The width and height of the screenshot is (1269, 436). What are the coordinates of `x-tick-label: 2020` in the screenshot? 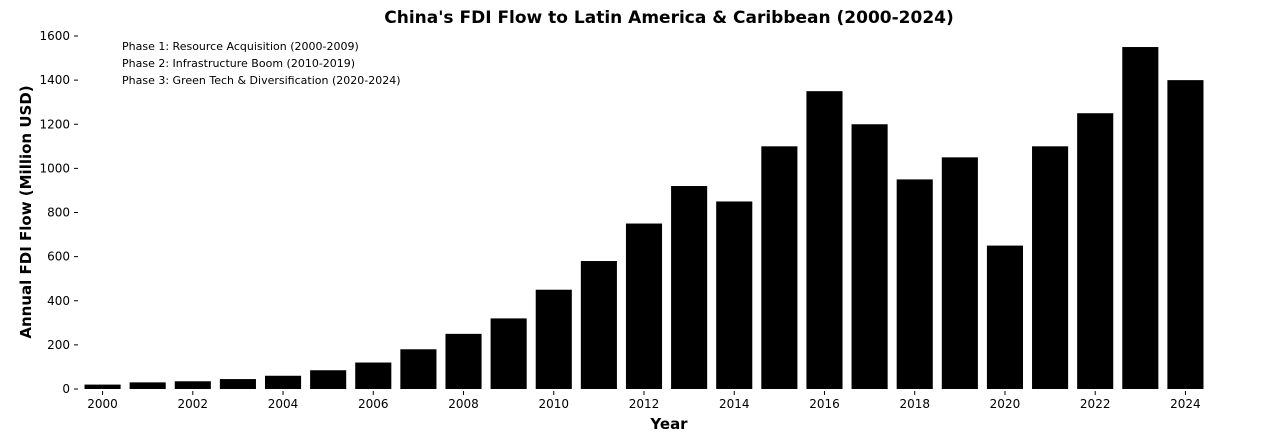 It's located at (1005, 404).